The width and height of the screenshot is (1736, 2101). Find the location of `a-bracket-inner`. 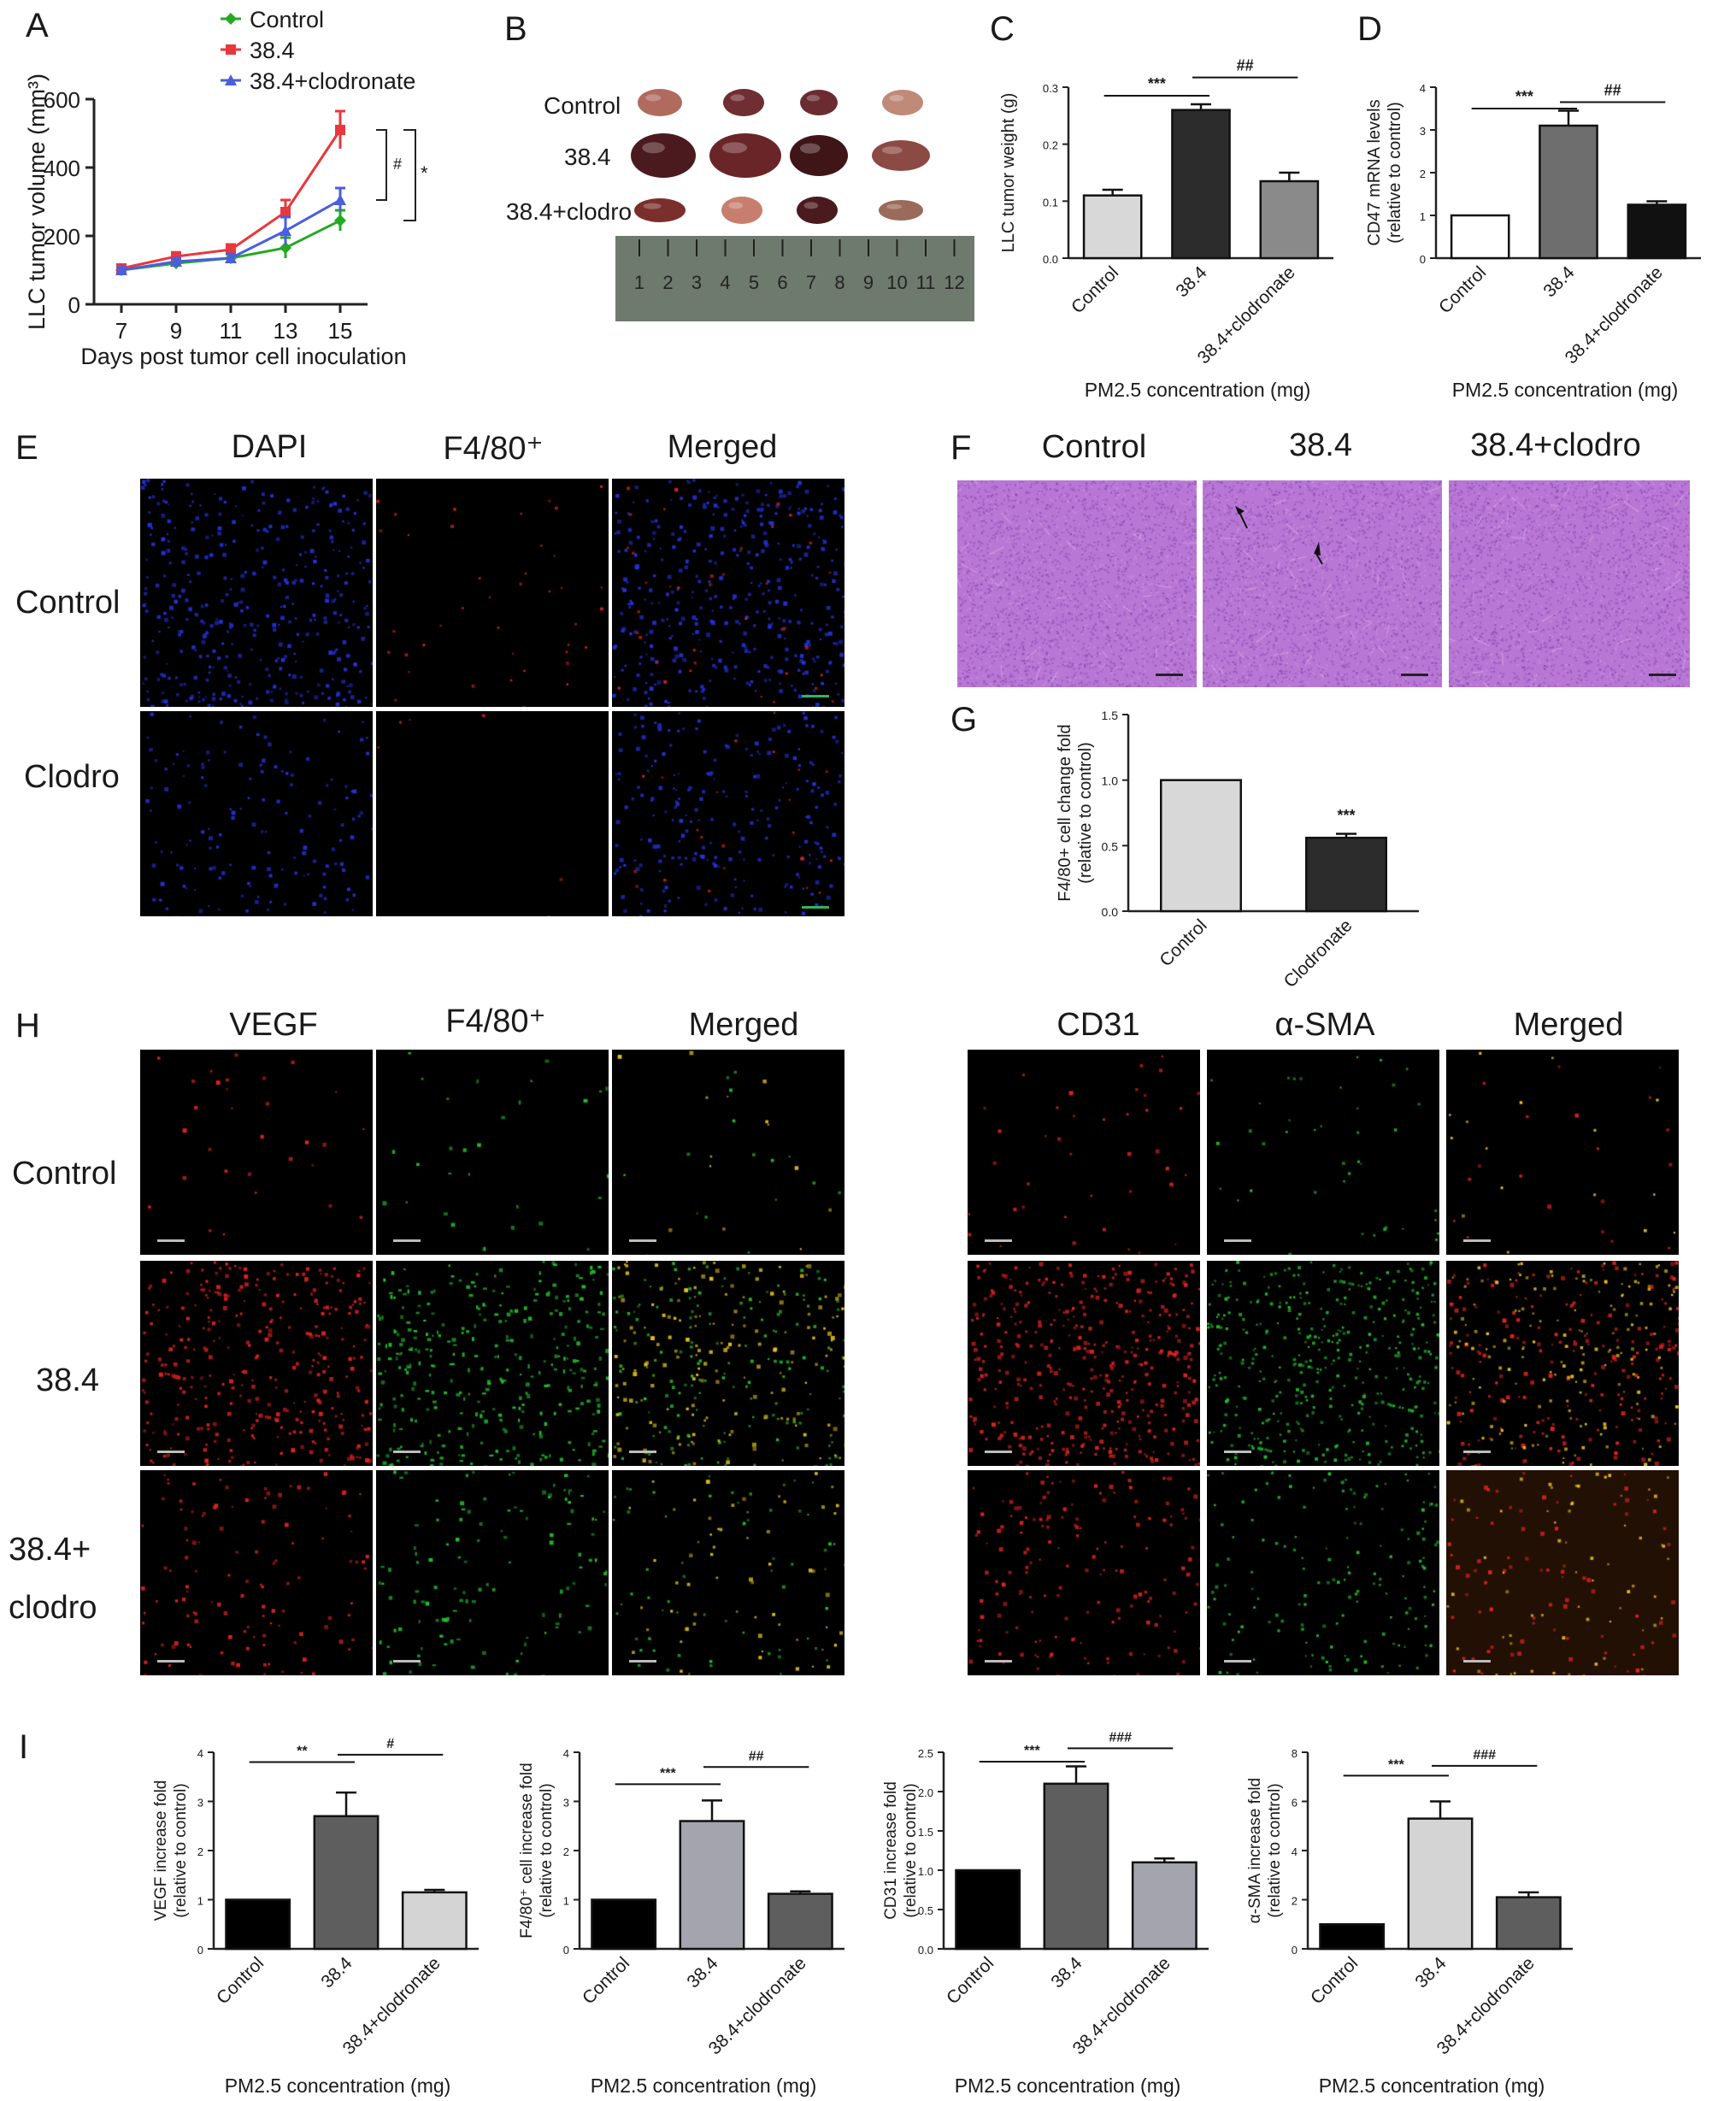

a-bracket-inner is located at coordinates (381, 165).